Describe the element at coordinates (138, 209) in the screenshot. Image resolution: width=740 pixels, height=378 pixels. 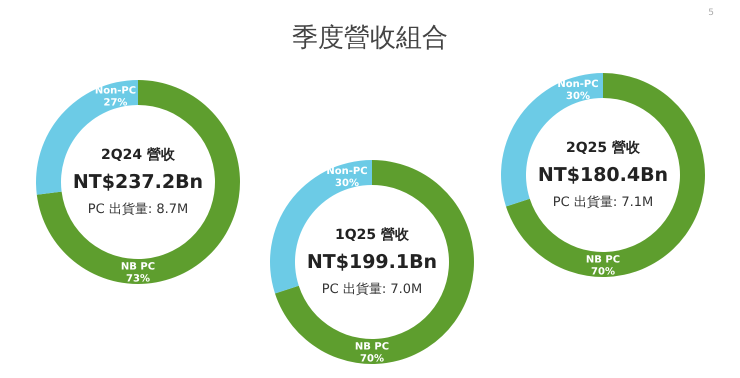
I see `text: PC 出貨量: 8.7M` at that location.